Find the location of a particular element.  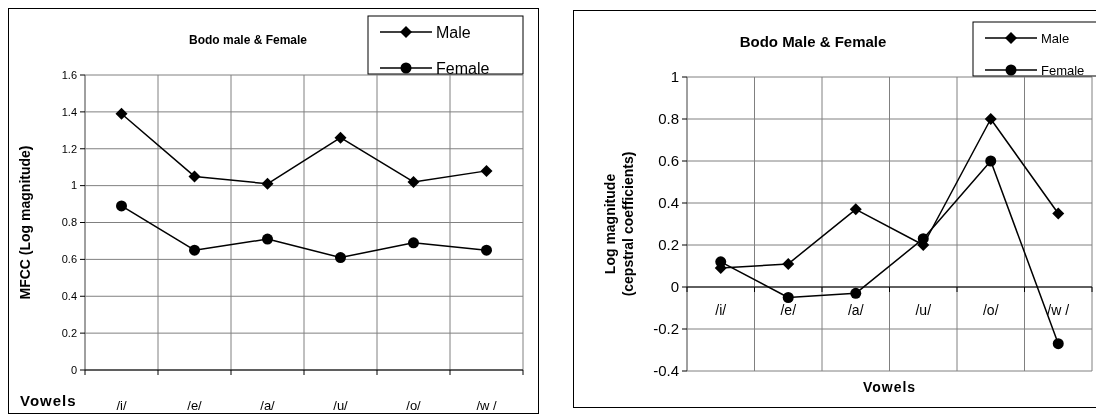

y-tick-label: -0.4 is located at coordinates (666, 371).